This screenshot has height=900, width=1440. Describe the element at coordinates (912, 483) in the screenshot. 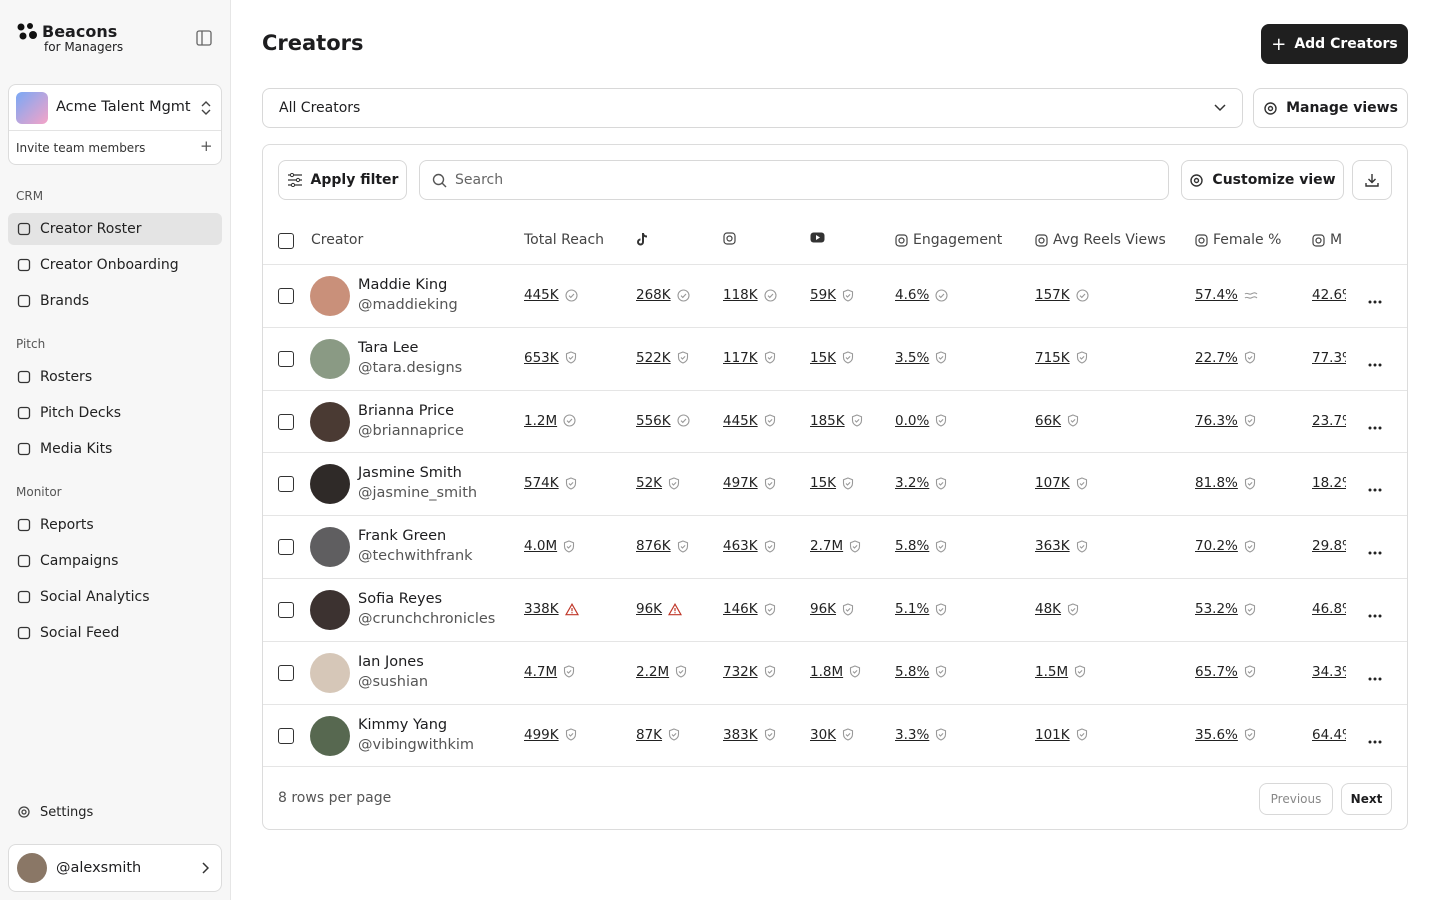

I see `metric-value: 3.2%` at that location.